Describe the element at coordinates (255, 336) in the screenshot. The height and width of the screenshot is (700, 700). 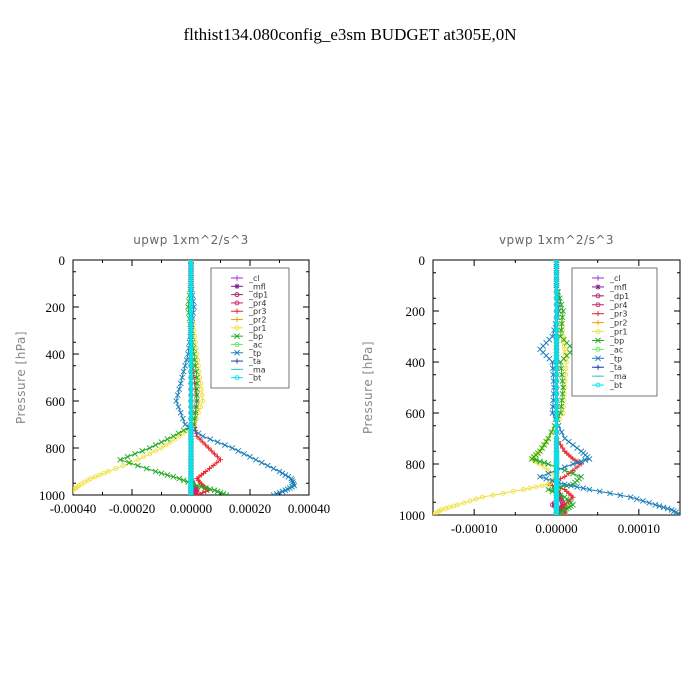
I see `legend-label: _bp` at that location.